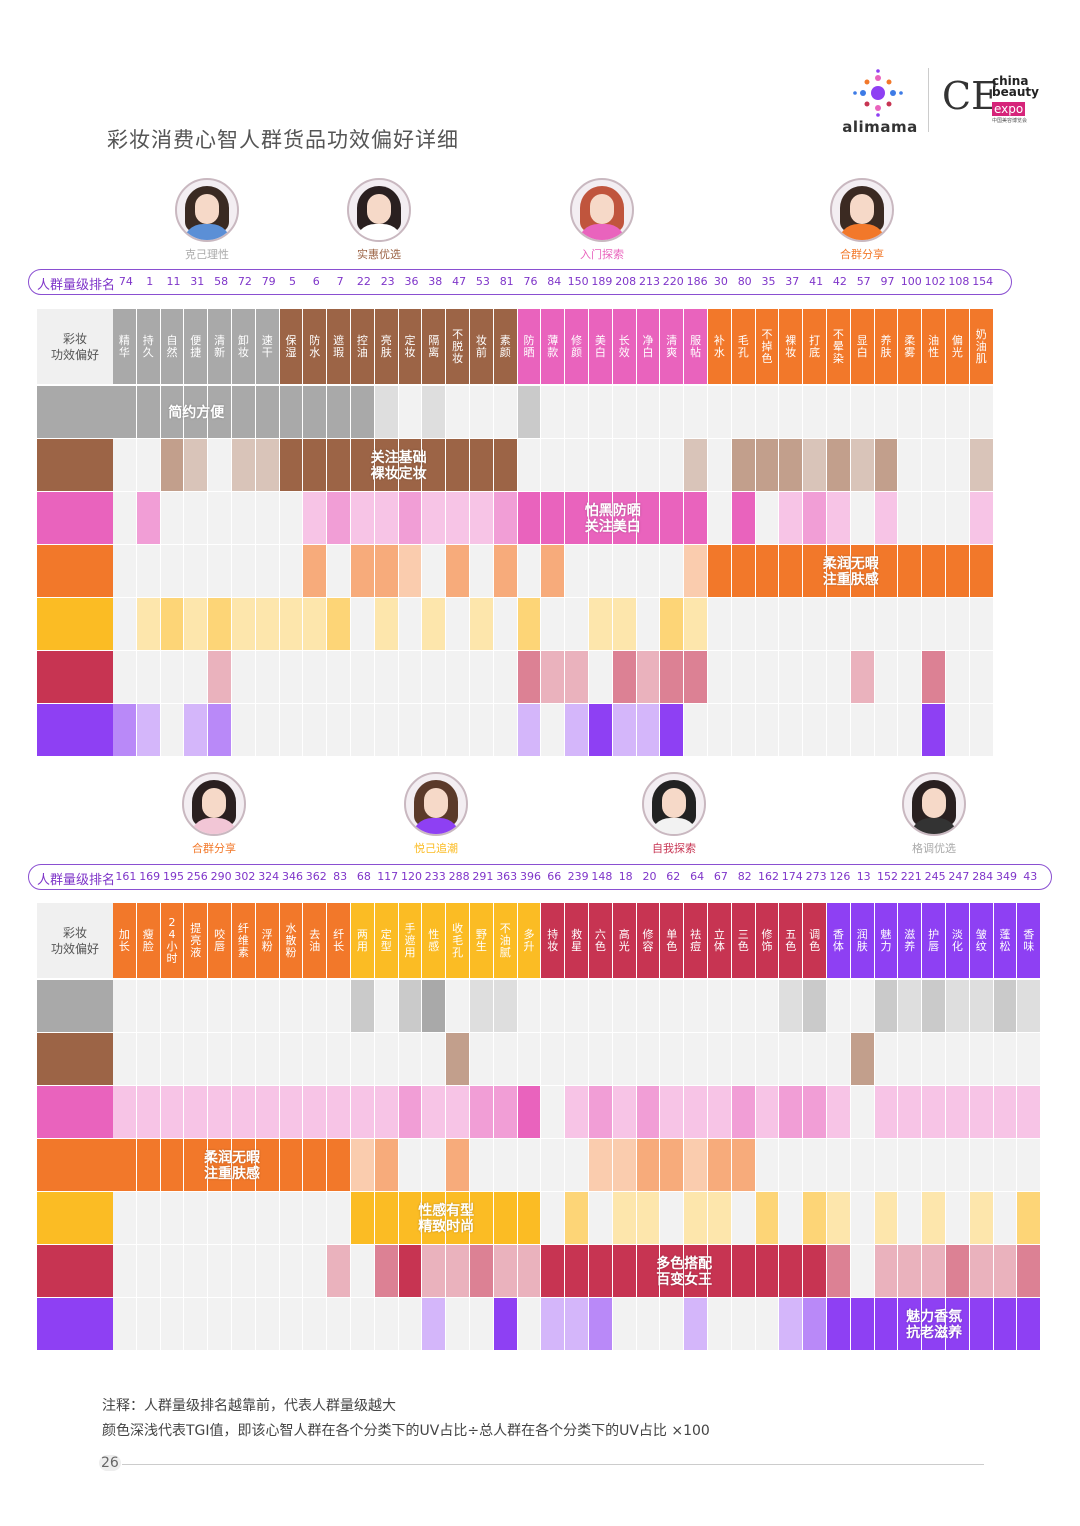 Image resolution: width=1080 pixels, height=1526 pixels. I want to click on rank-number: 18, so click(625, 876).